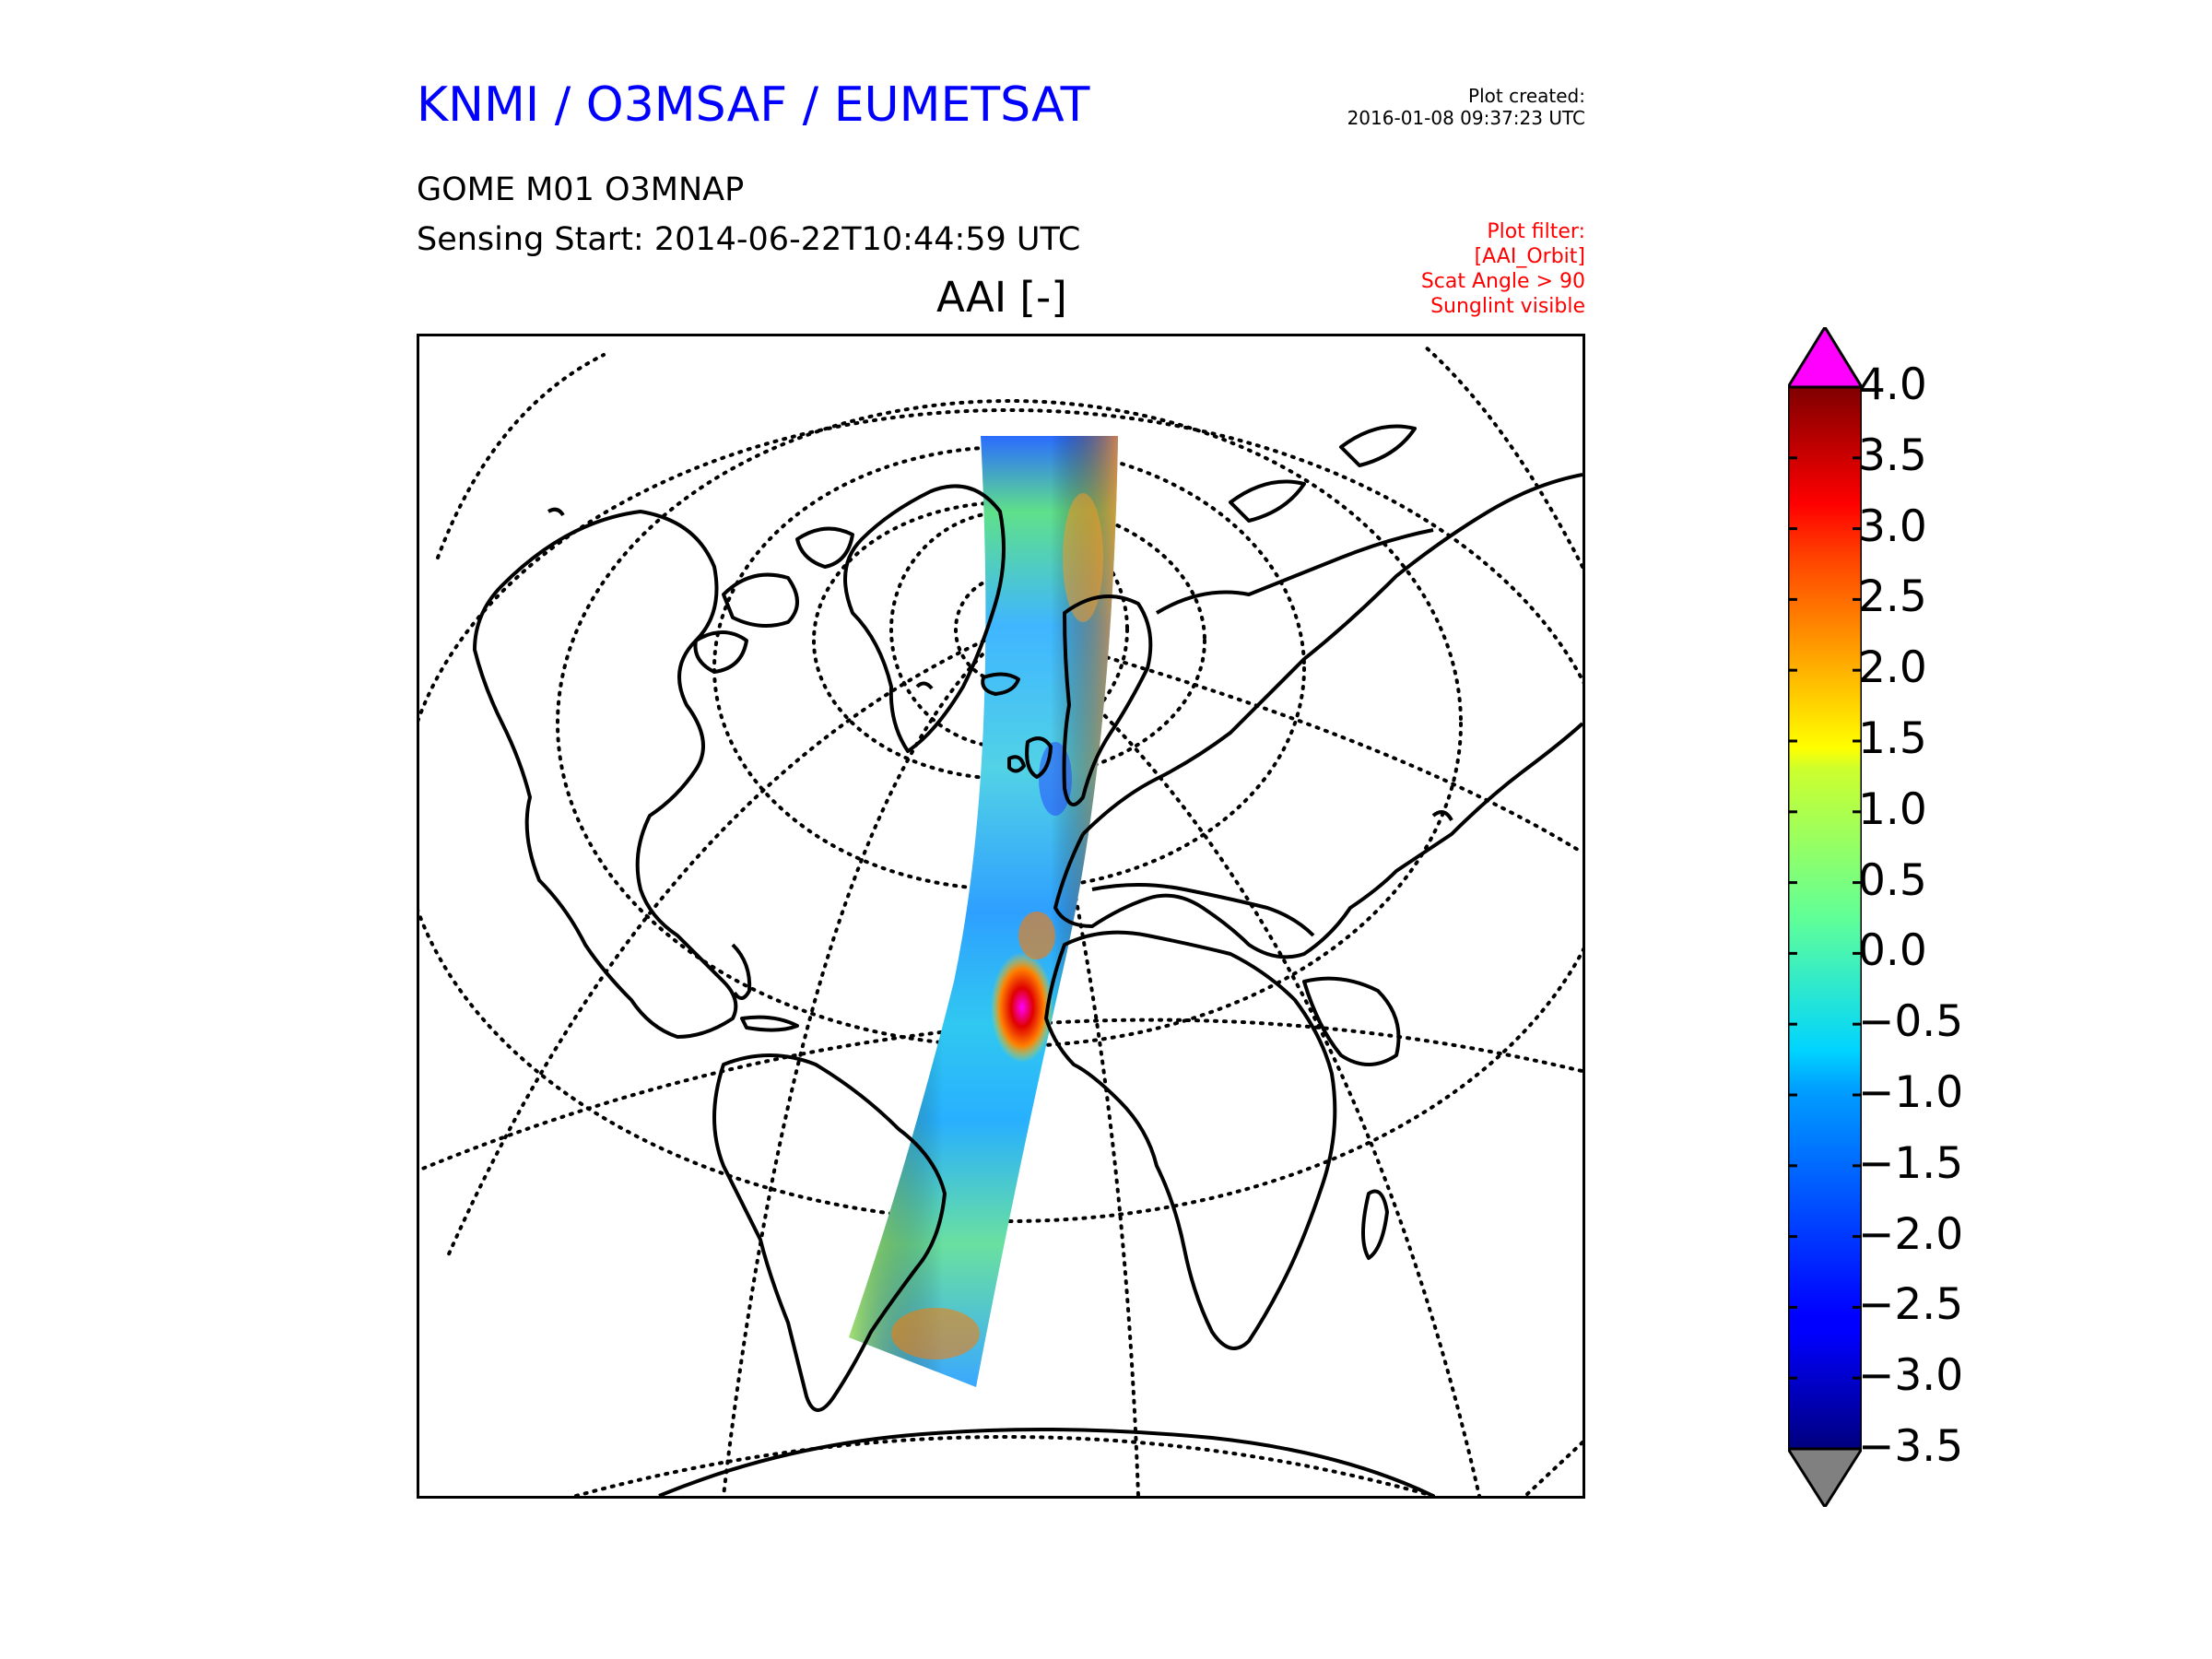 This screenshot has height=1659, width=2212. What do you see at coordinates (1502, 281) in the screenshot?
I see `plot-filter-line: Scat Angle > 90` at bounding box center [1502, 281].